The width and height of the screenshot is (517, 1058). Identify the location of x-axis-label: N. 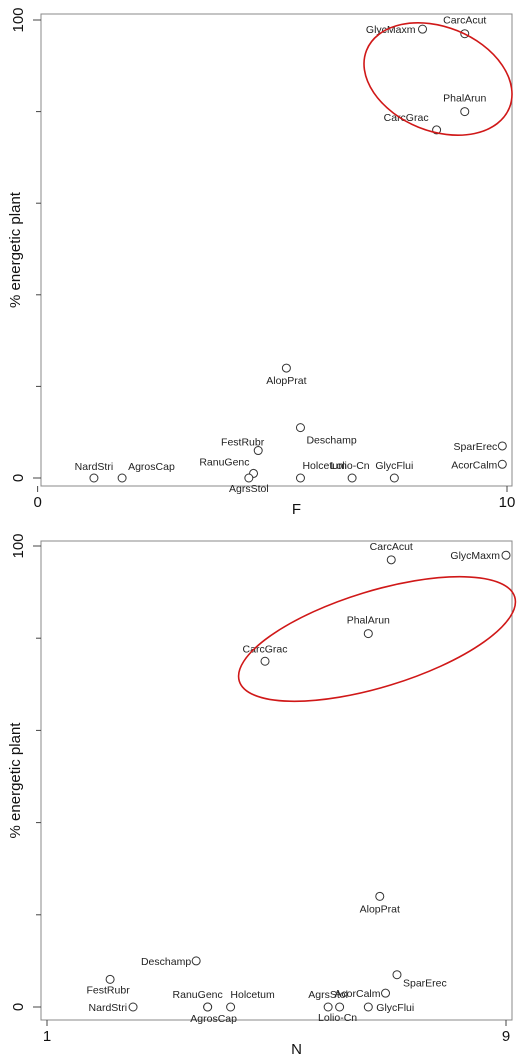
(296, 1049).